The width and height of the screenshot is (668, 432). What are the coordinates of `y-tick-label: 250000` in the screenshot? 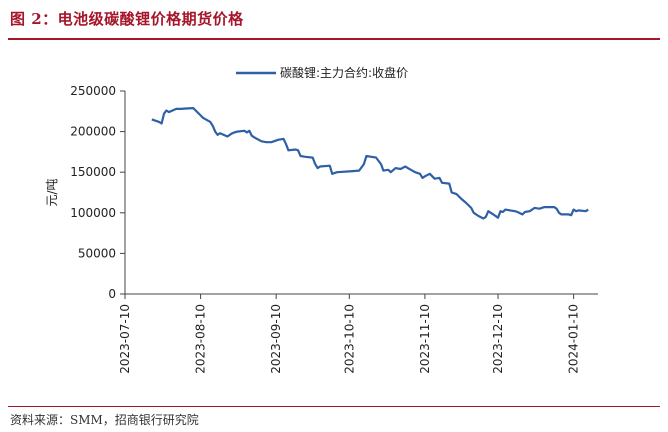 It's located at (93, 91).